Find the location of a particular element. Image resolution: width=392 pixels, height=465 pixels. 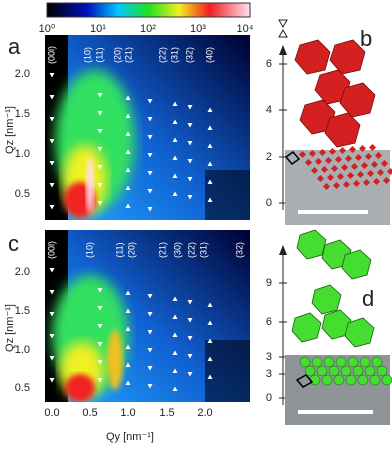

colorbar-label: 10³ is located at coordinates (198, 29).